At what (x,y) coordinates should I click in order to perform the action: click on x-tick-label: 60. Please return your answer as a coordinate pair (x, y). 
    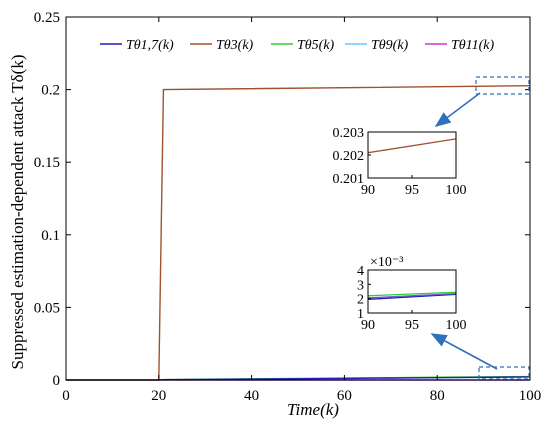
    Looking at the image, I should click on (344, 396).